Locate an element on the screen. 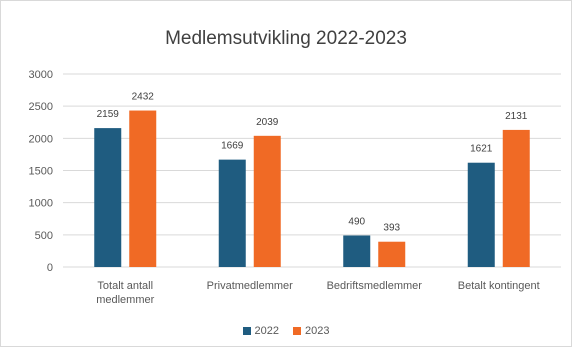  y-tick-label: 2000 is located at coordinates (41, 139).